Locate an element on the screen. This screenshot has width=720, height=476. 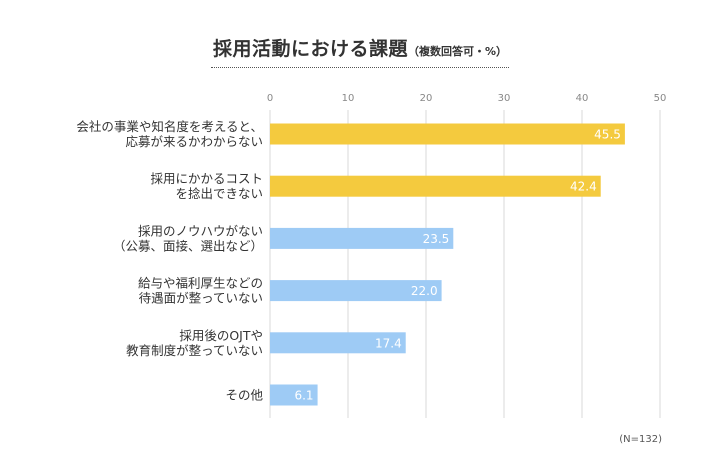
chart-title: 採用活動における課題 is located at coordinates (310, 49).